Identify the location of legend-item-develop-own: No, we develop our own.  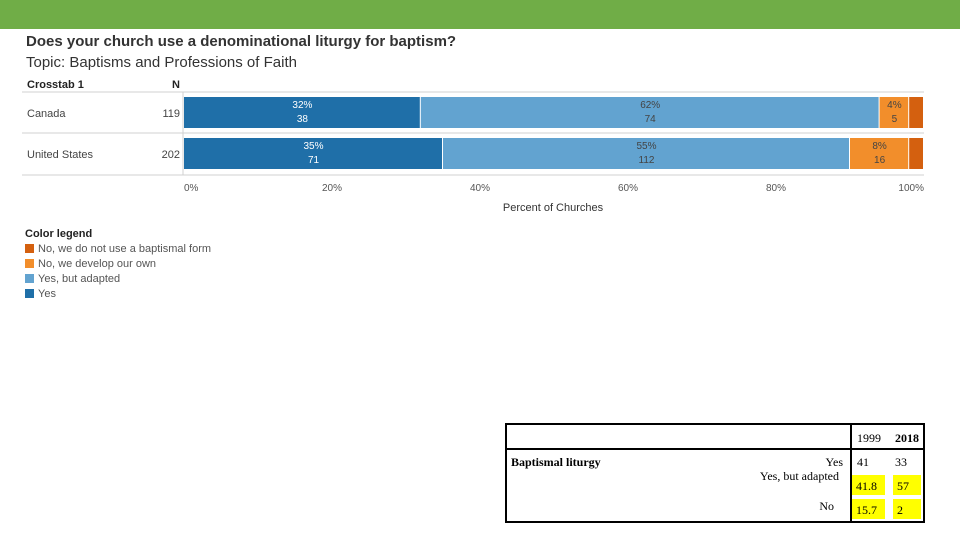
(90, 264).